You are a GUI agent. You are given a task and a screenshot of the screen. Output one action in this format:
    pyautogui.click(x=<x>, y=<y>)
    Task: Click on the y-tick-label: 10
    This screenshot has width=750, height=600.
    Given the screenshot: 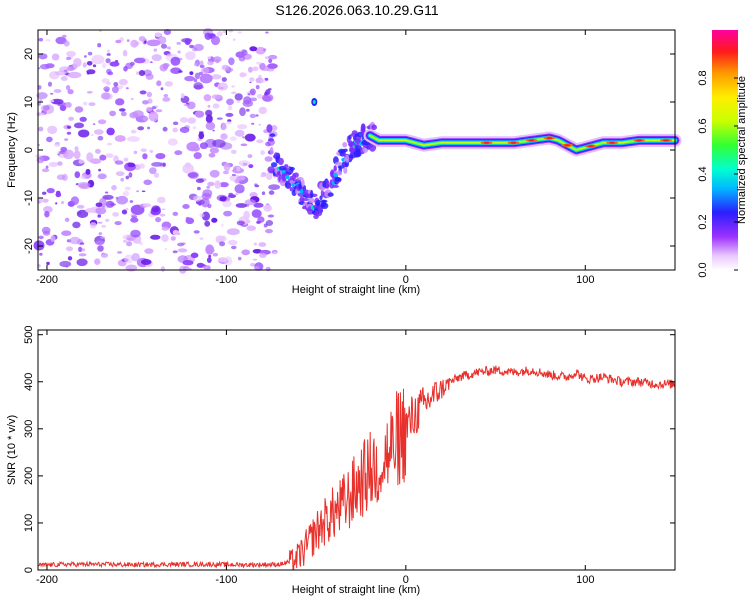 What is the action you would take?
    pyautogui.click(x=29, y=102)
    